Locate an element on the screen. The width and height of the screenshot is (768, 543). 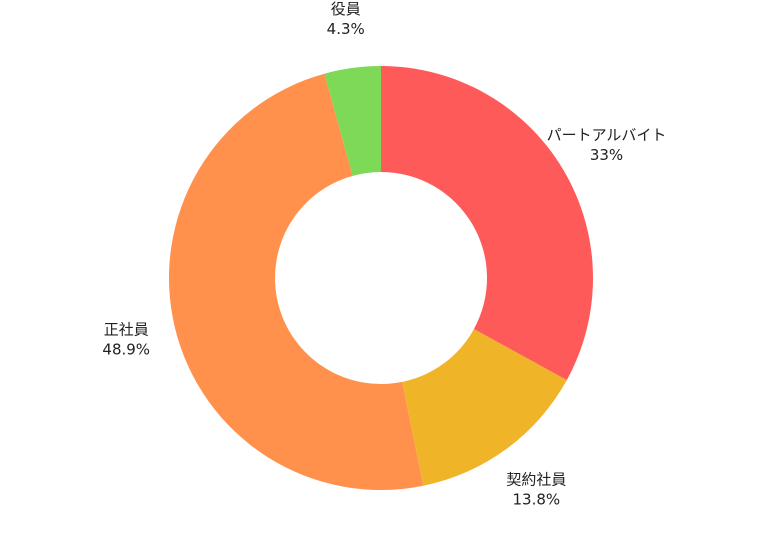
slice-label: 正社員 is located at coordinates (126, 330).